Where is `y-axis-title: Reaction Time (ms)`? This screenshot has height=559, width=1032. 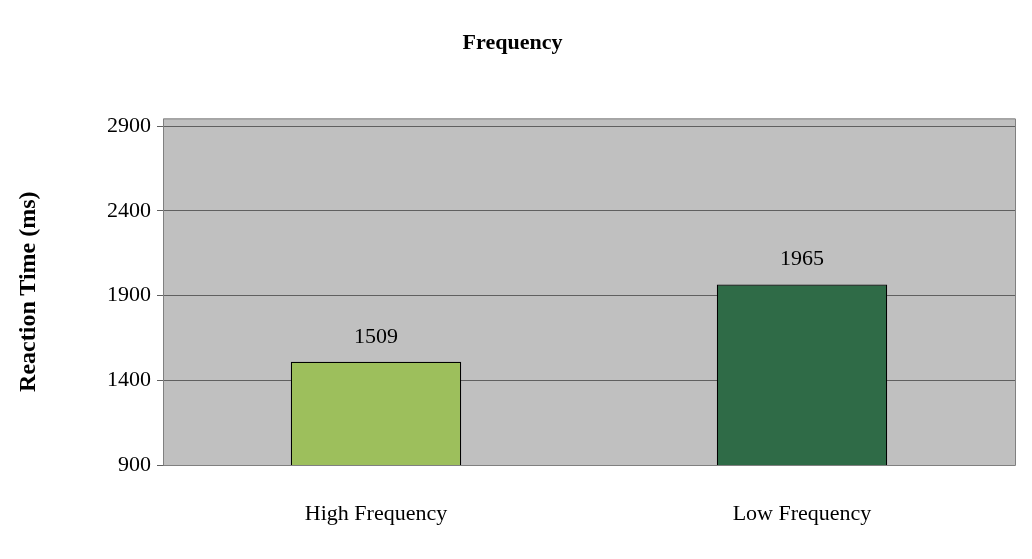
y-axis-title: Reaction Time (ms) is located at coordinates (26, 291).